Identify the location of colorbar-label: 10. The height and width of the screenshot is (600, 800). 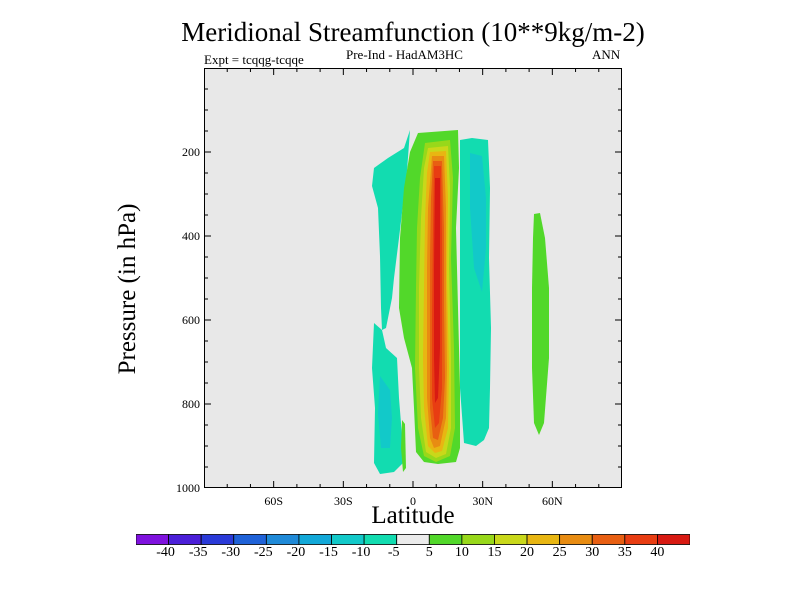
(461, 552).